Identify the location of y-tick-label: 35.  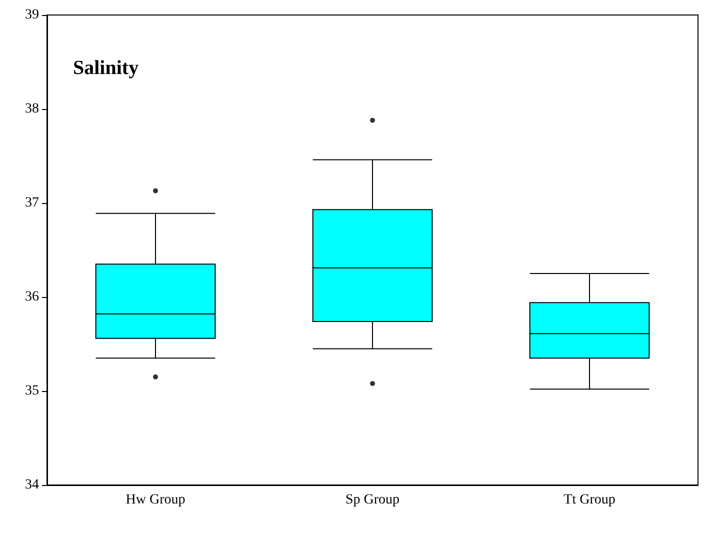
(32, 391).